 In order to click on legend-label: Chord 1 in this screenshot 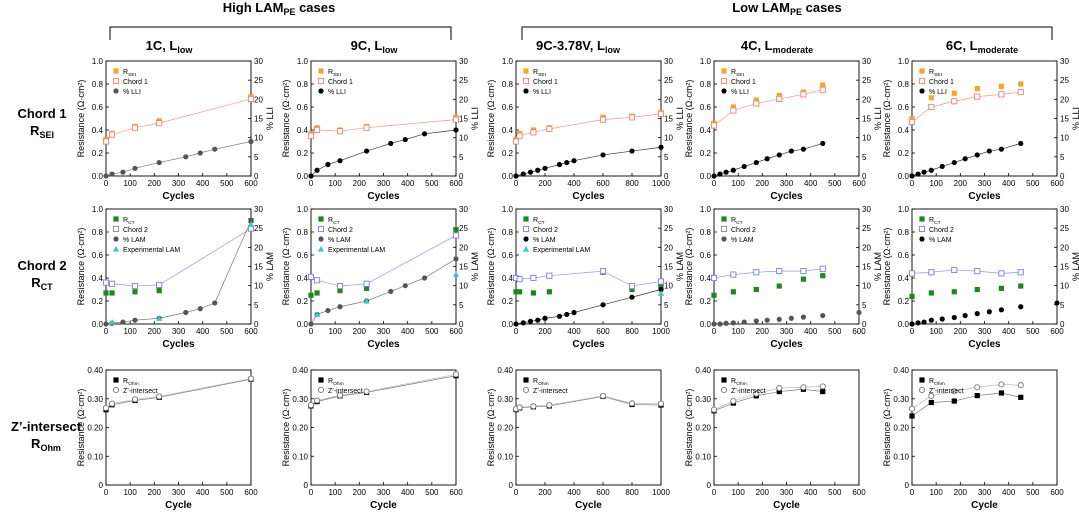, I will do `click(135, 82)`.